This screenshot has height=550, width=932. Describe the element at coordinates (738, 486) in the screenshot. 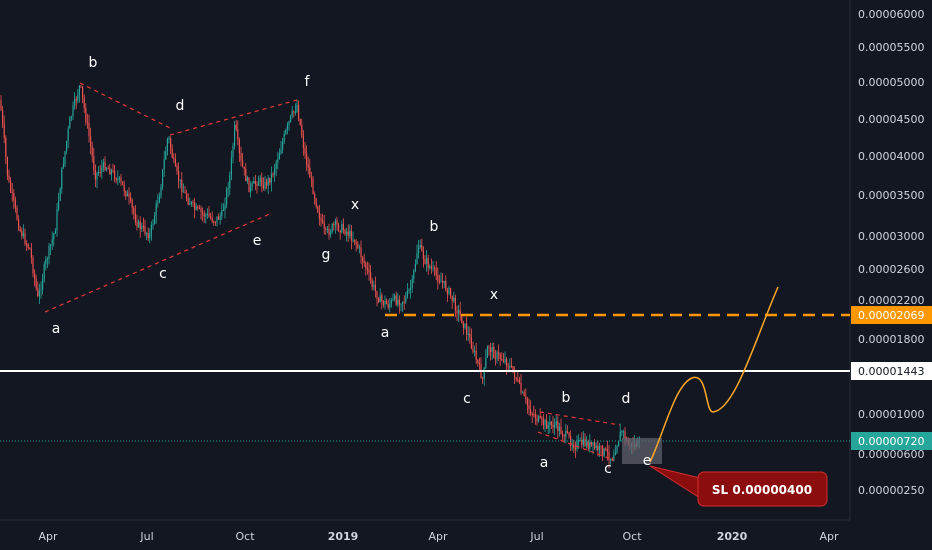

I see `stop-loss-callout: SL 0.00000400` at that location.